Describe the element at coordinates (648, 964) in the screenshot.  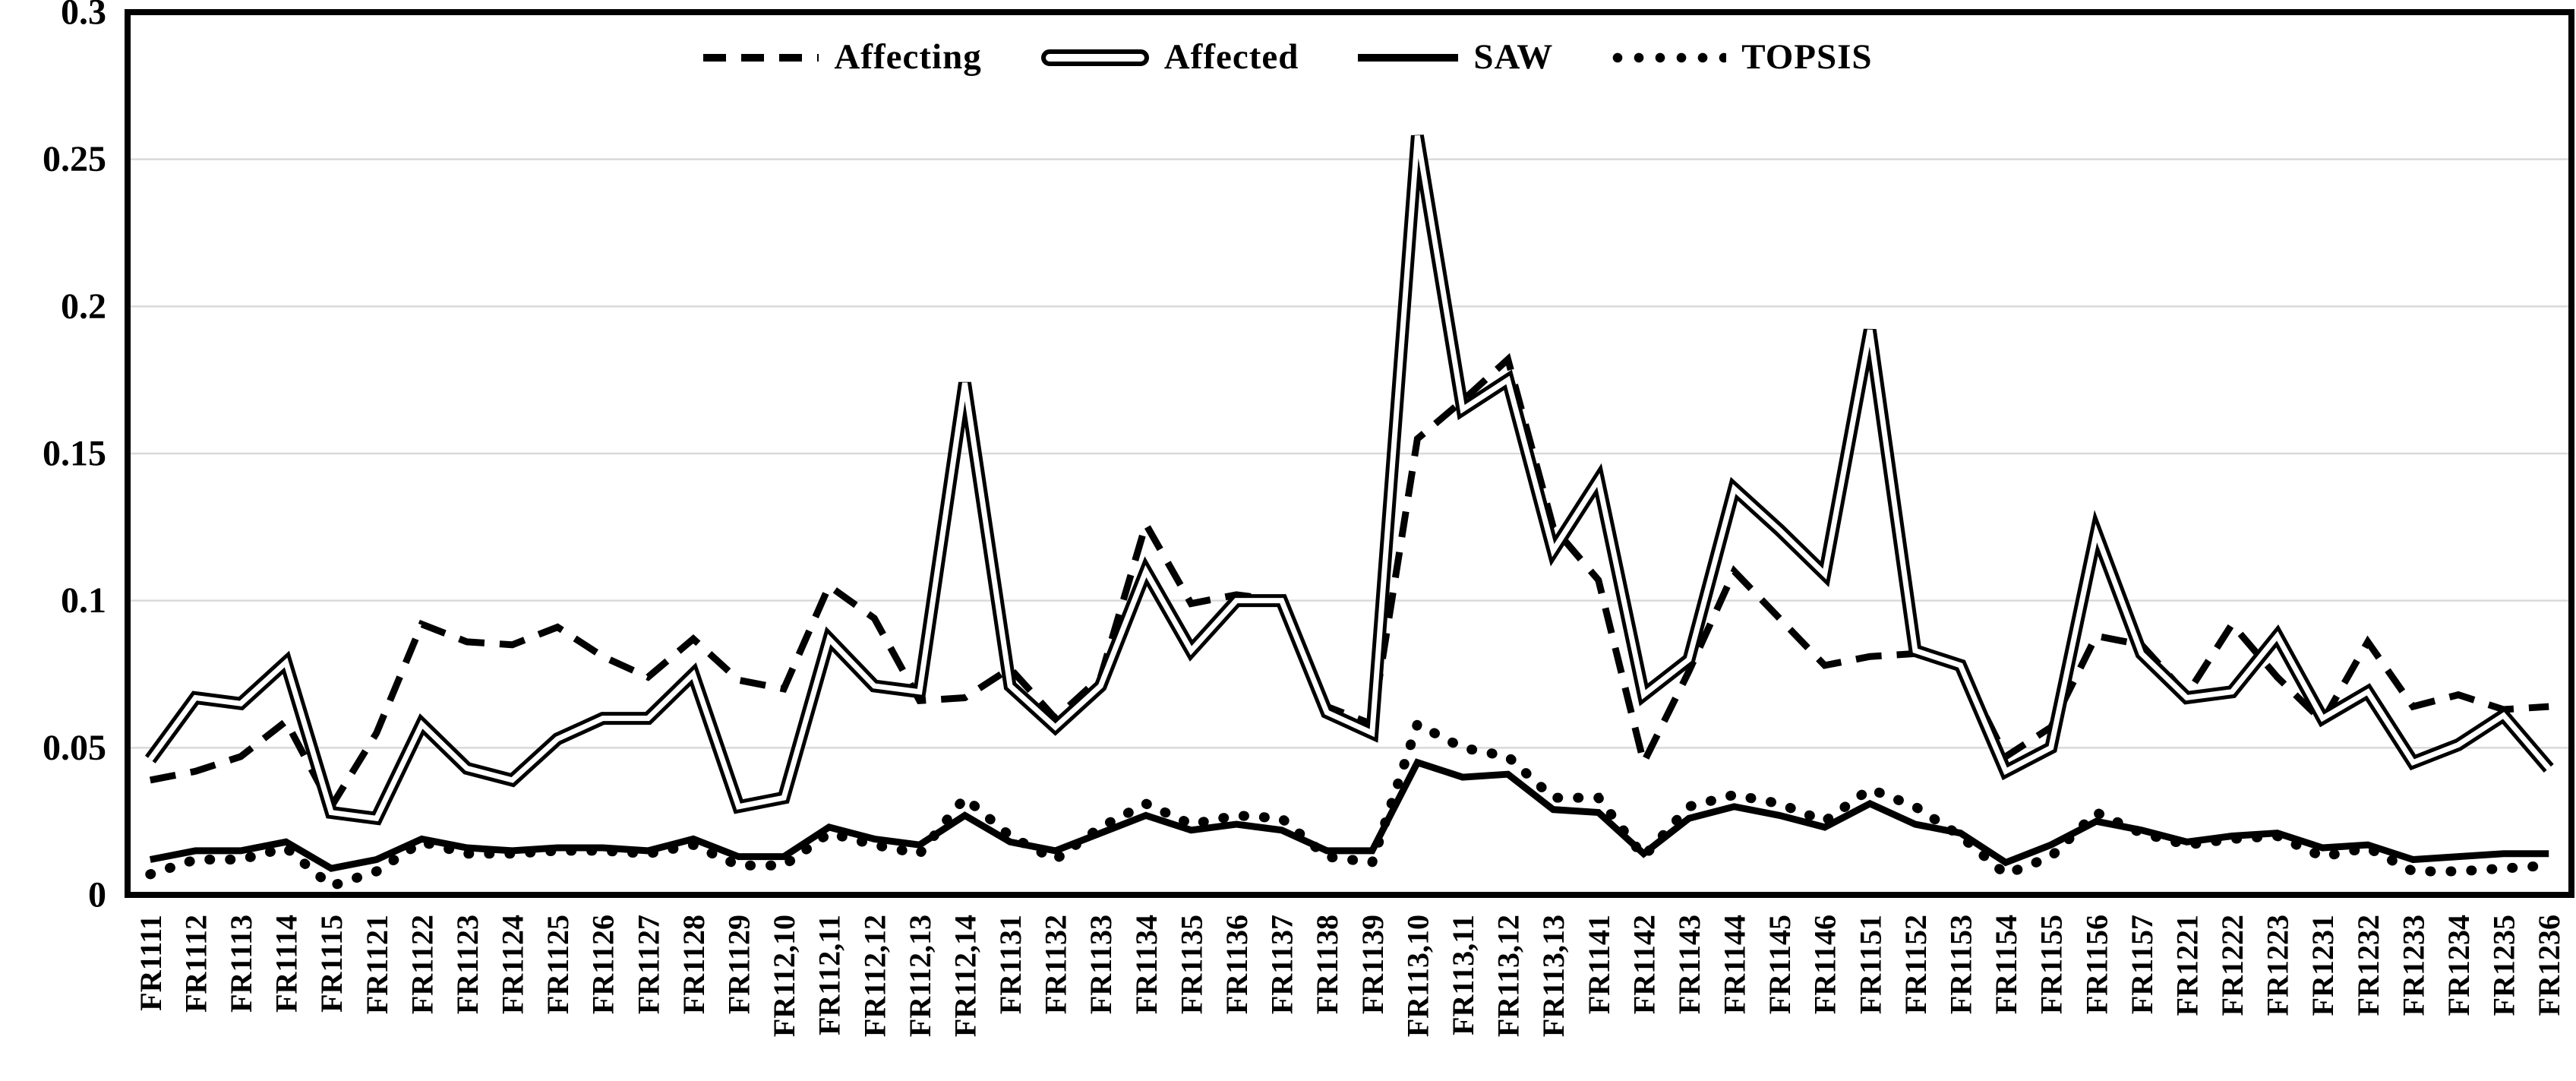
I see `x-tick-label: FR1127` at that location.